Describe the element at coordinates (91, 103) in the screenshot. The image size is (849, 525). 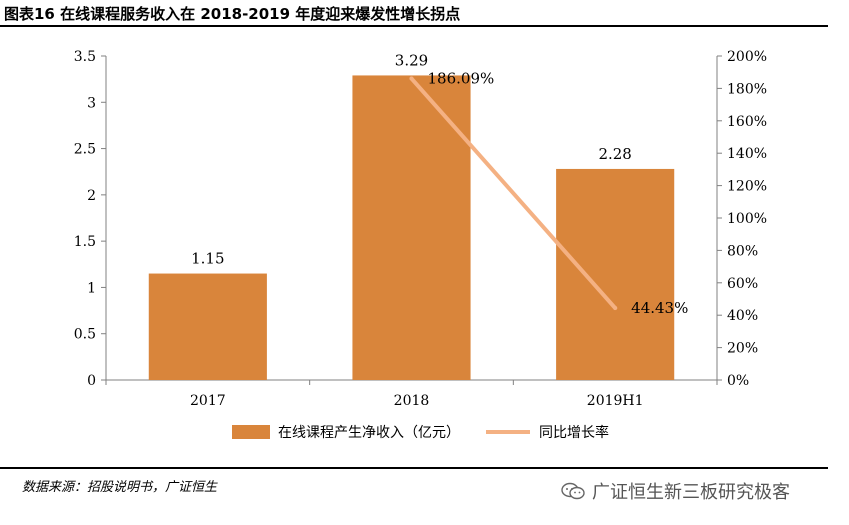
I see `y-left-tick-label: 3` at that location.